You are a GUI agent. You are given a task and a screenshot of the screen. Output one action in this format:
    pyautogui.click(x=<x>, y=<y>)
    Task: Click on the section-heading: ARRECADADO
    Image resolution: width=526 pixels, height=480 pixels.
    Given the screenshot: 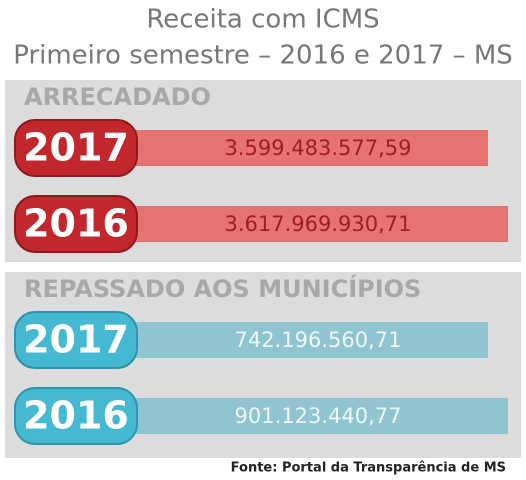 What is the action you would take?
    pyautogui.click(x=117, y=97)
    